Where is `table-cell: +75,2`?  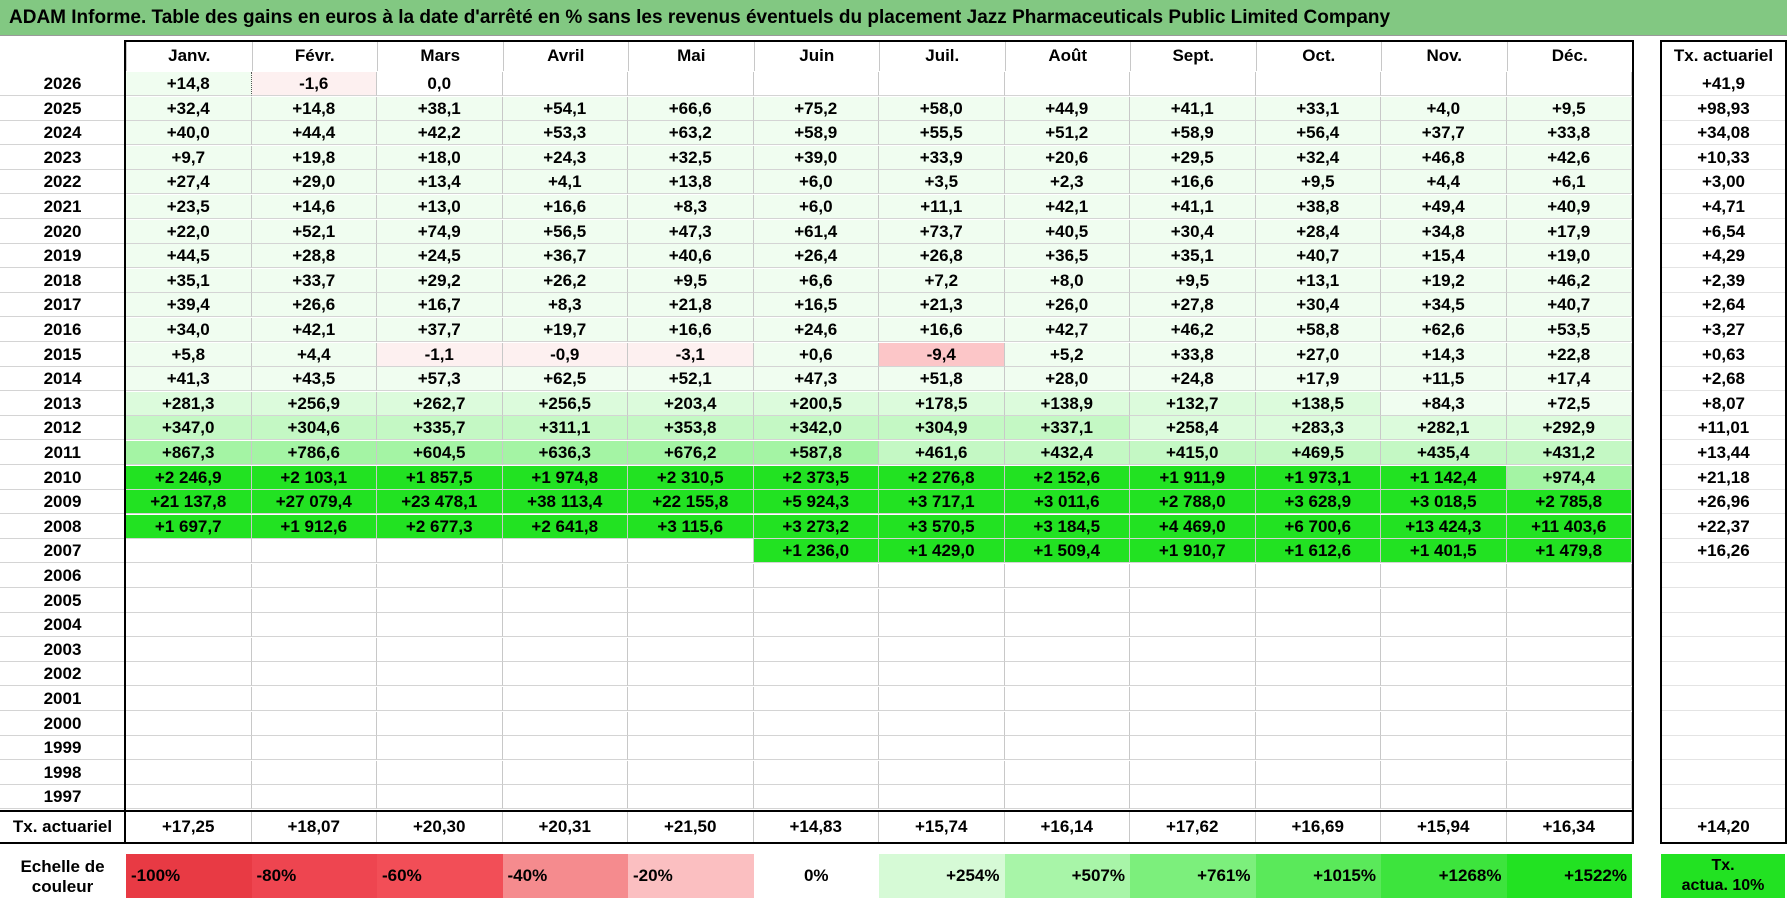 table-cell: +75,2 is located at coordinates (816, 108).